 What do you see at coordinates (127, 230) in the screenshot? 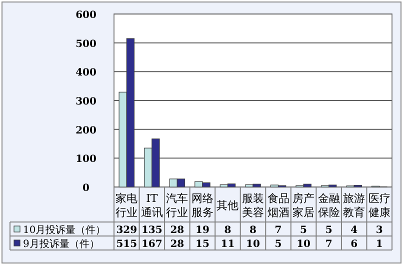
I see `data-label: 329` at bounding box center [127, 230].